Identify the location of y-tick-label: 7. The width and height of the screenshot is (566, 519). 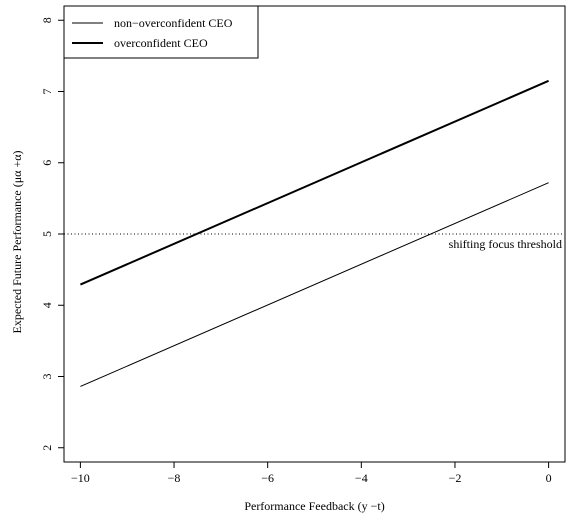
(47, 92).